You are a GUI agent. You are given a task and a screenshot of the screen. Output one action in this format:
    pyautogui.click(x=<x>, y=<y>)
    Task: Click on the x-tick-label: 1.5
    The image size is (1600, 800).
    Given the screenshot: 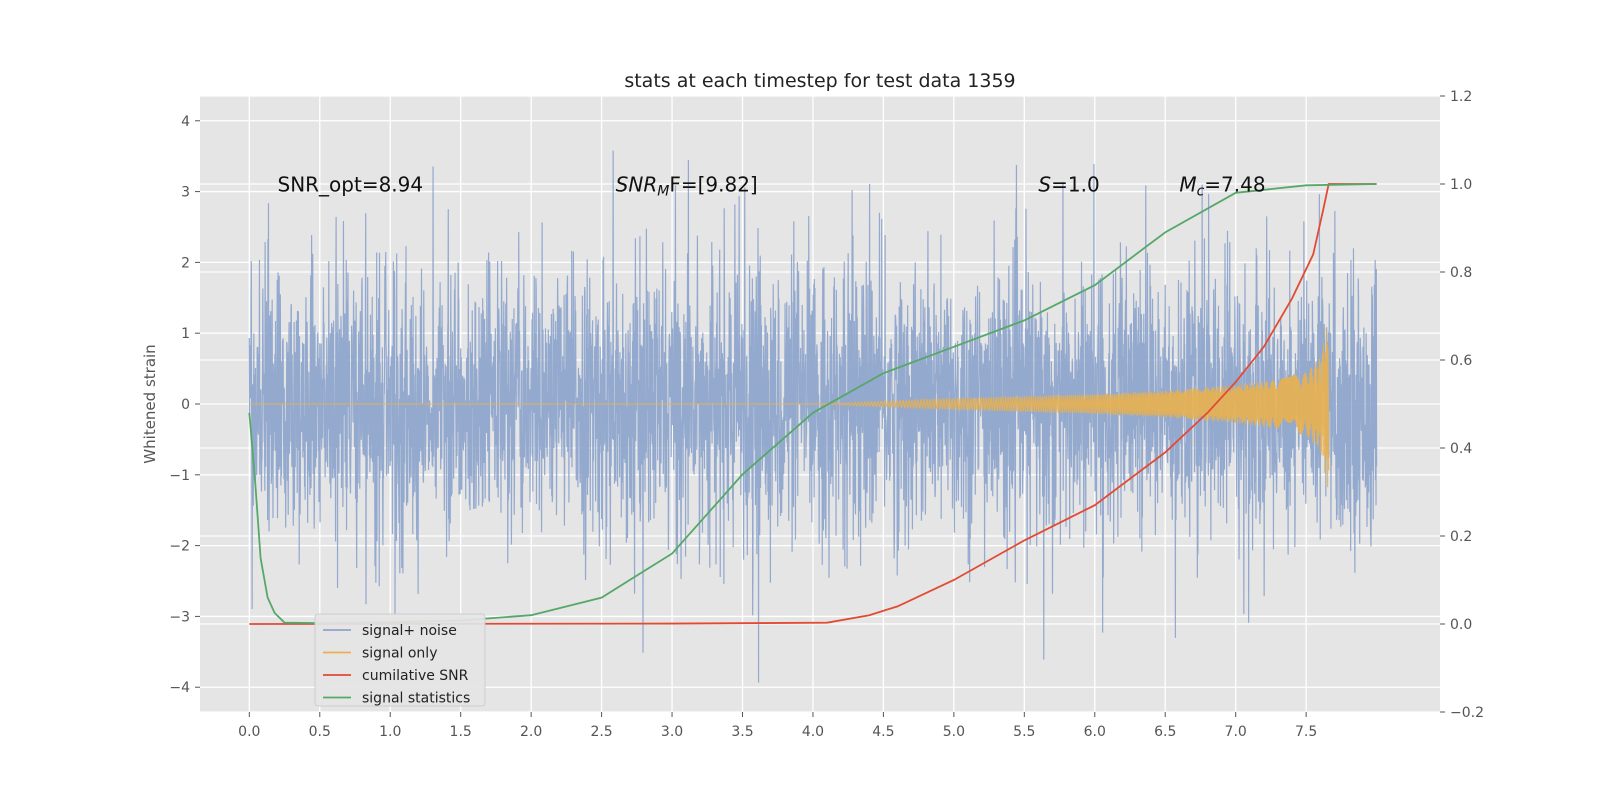 What is the action you would take?
    pyautogui.click(x=461, y=732)
    